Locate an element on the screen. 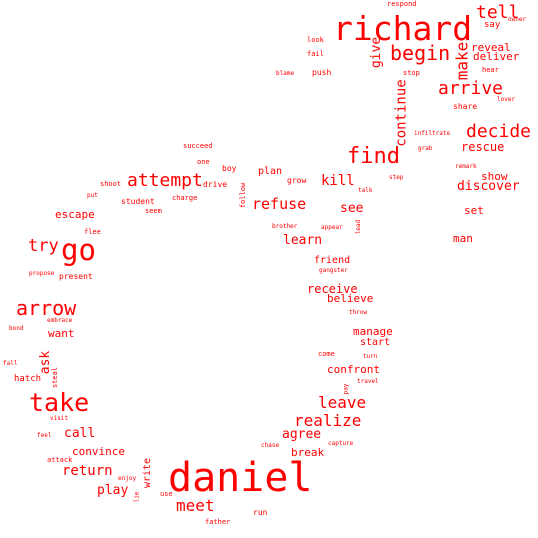 This screenshot has height=538, width=538. word: hatch is located at coordinates (28, 379).